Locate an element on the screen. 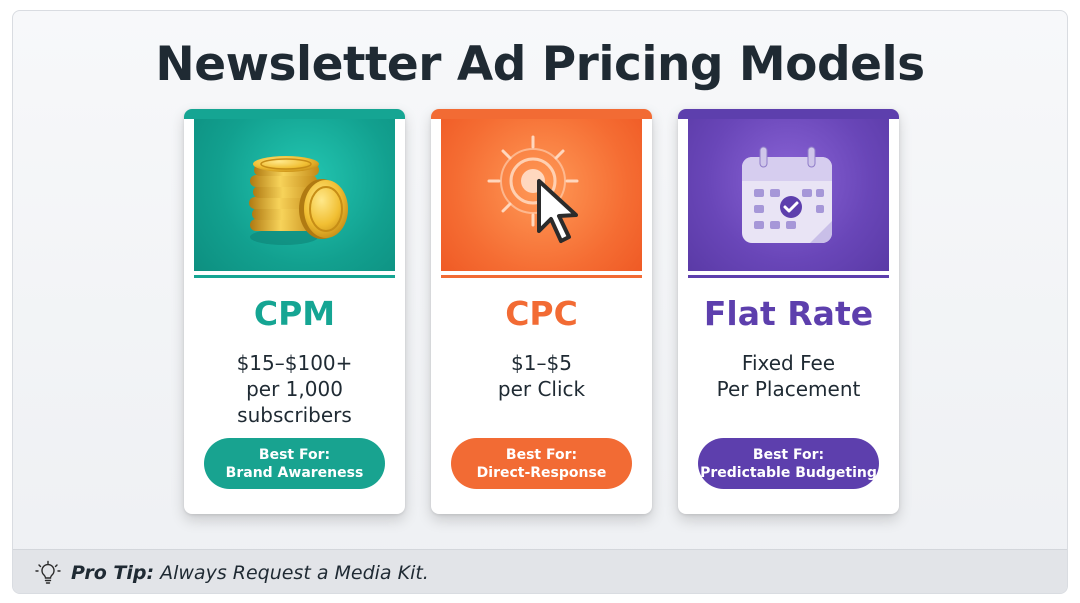 This screenshot has height=603, width=1080. calendar-check-icon is located at coordinates (787, 194).